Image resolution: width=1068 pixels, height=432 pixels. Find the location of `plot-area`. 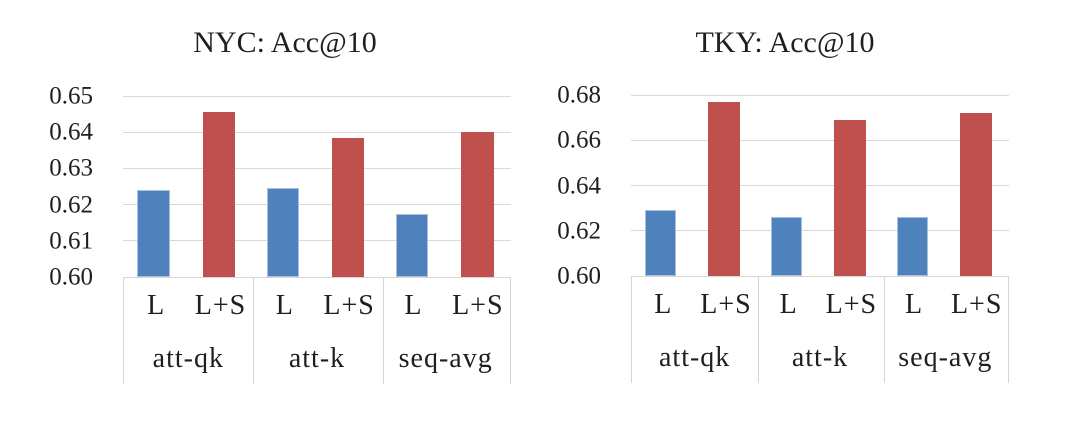

plot-area is located at coordinates (820, 185).